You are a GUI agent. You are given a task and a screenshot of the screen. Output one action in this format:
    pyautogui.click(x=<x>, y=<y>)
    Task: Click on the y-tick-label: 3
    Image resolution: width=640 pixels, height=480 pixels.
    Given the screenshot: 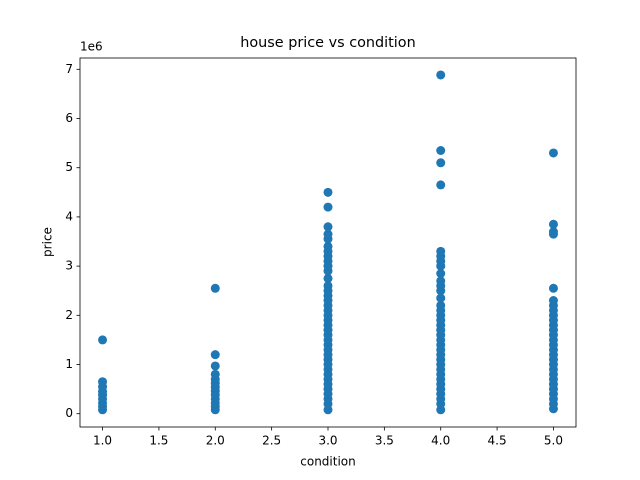 What is the action you would take?
    pyautogui.click(x=69, y=266)
    